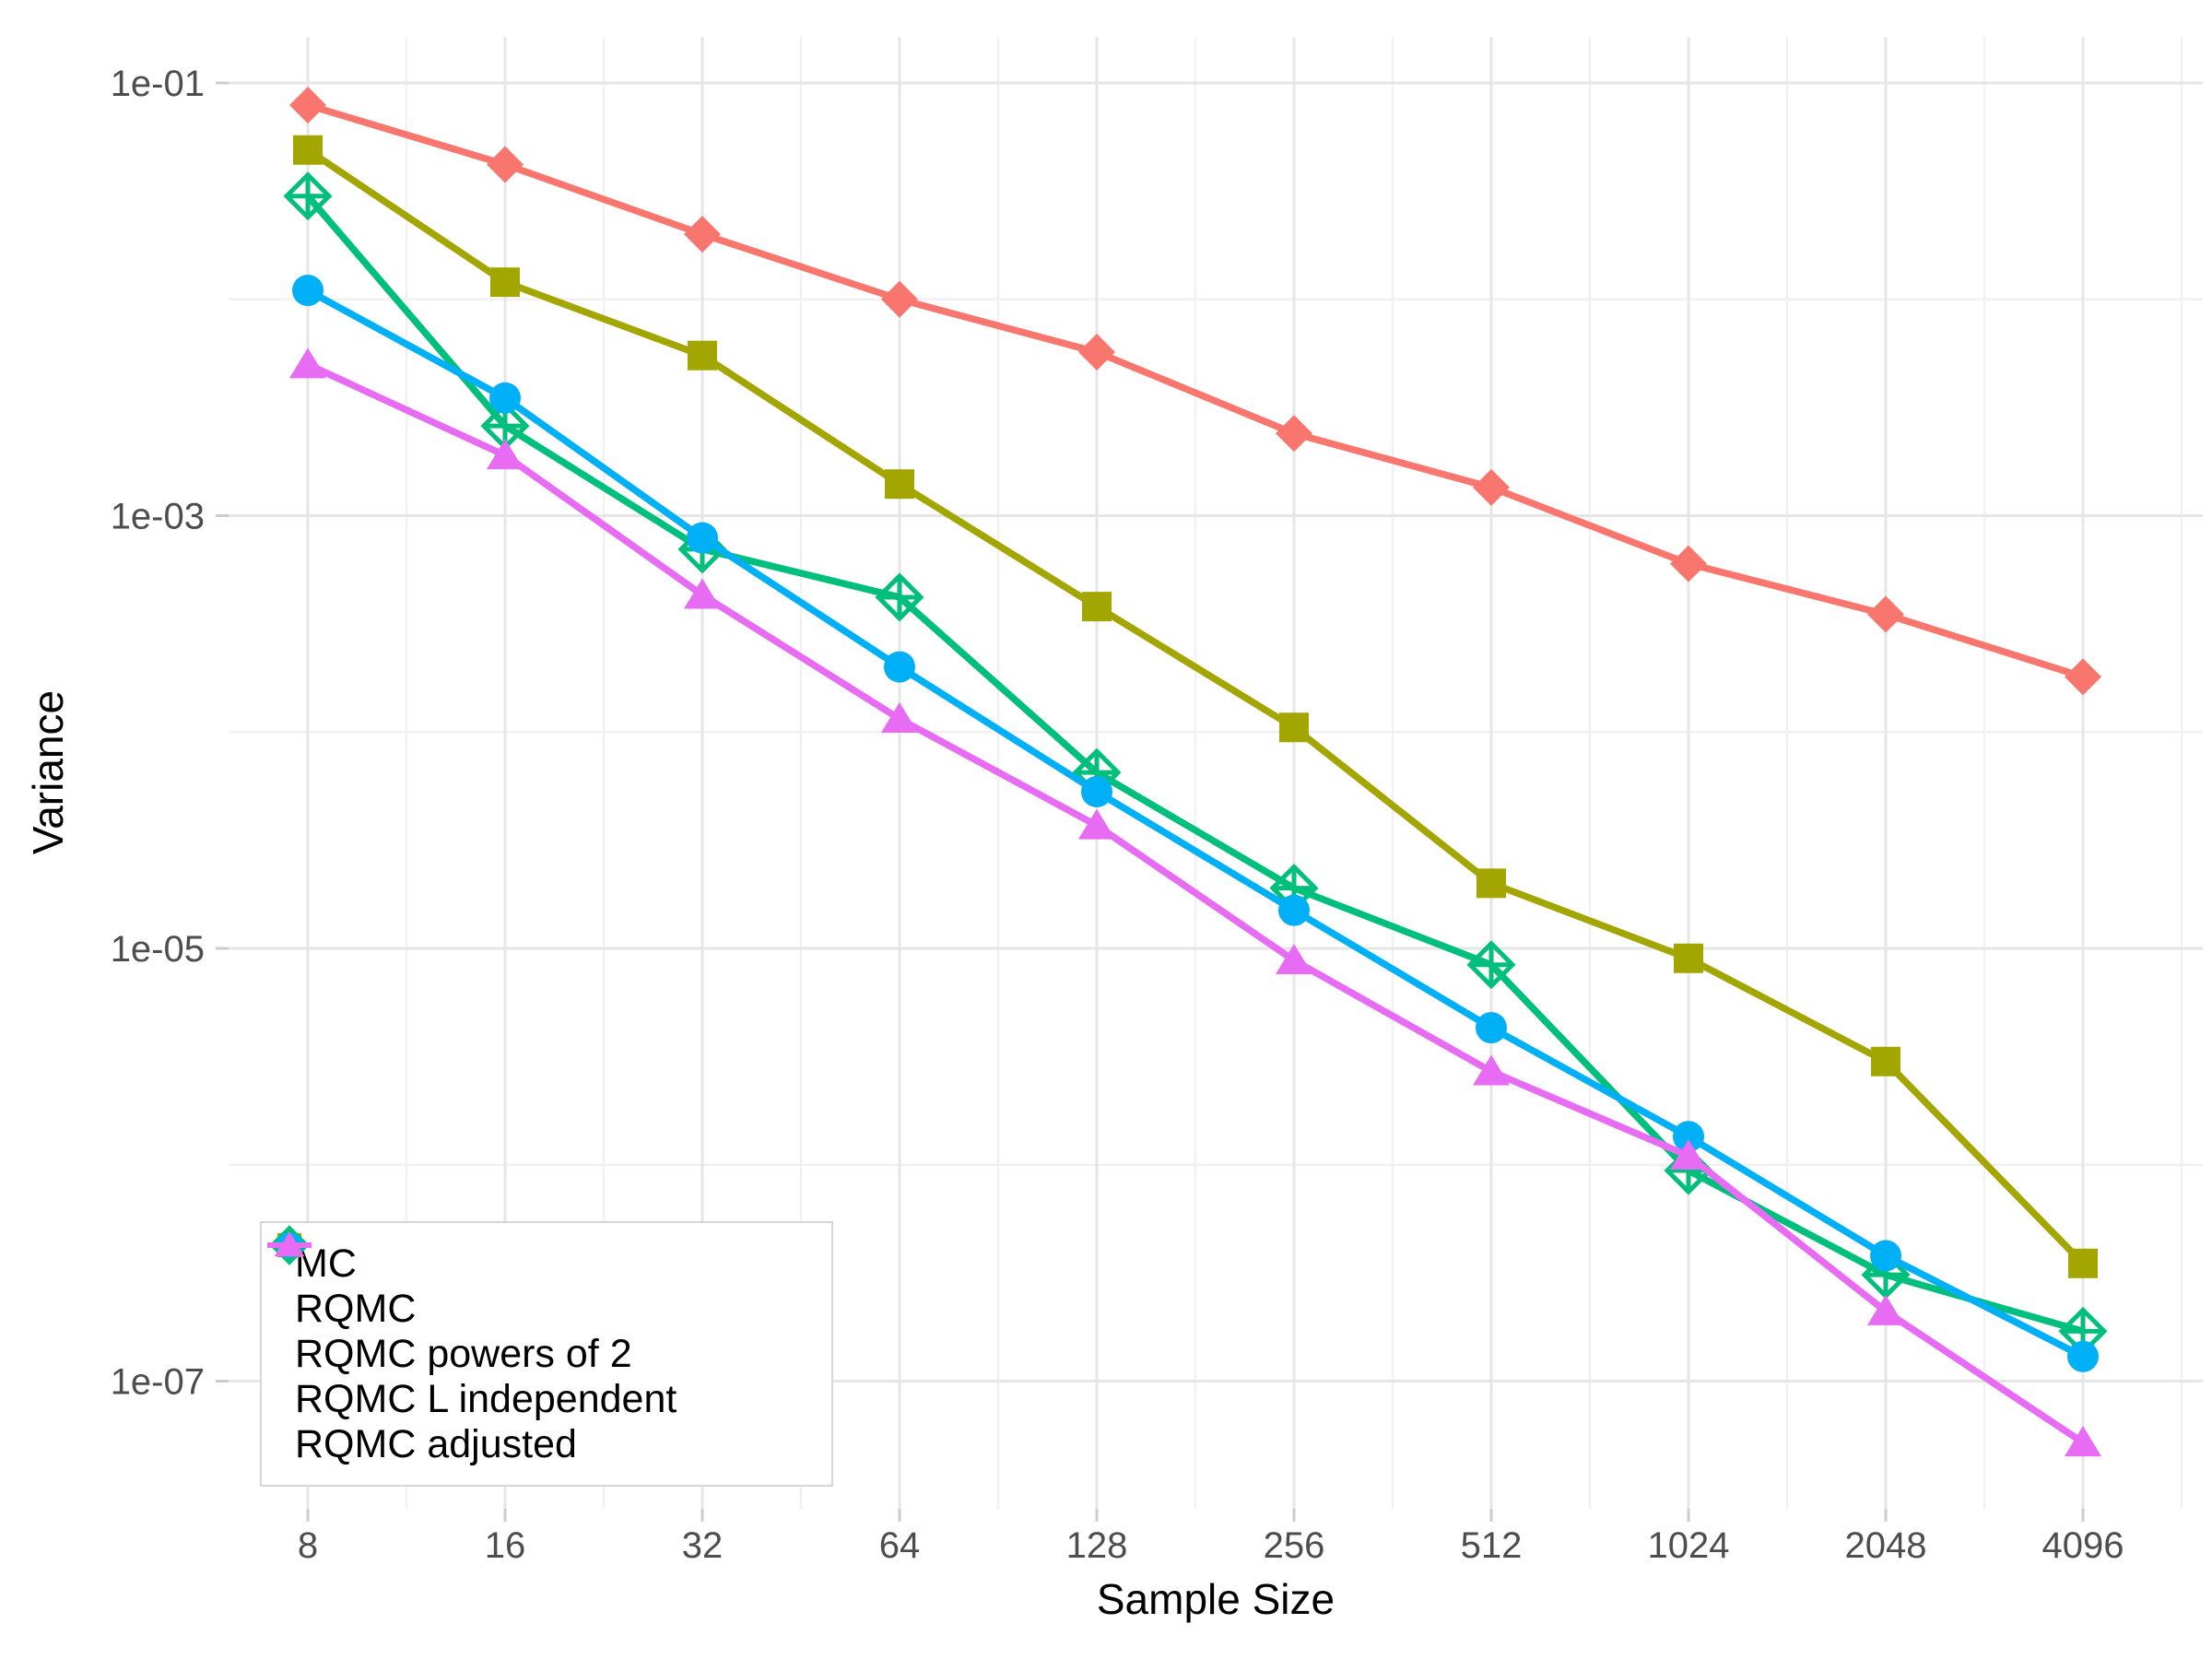  I want to click on x-tick-label: 128, so click(1097, 1545).